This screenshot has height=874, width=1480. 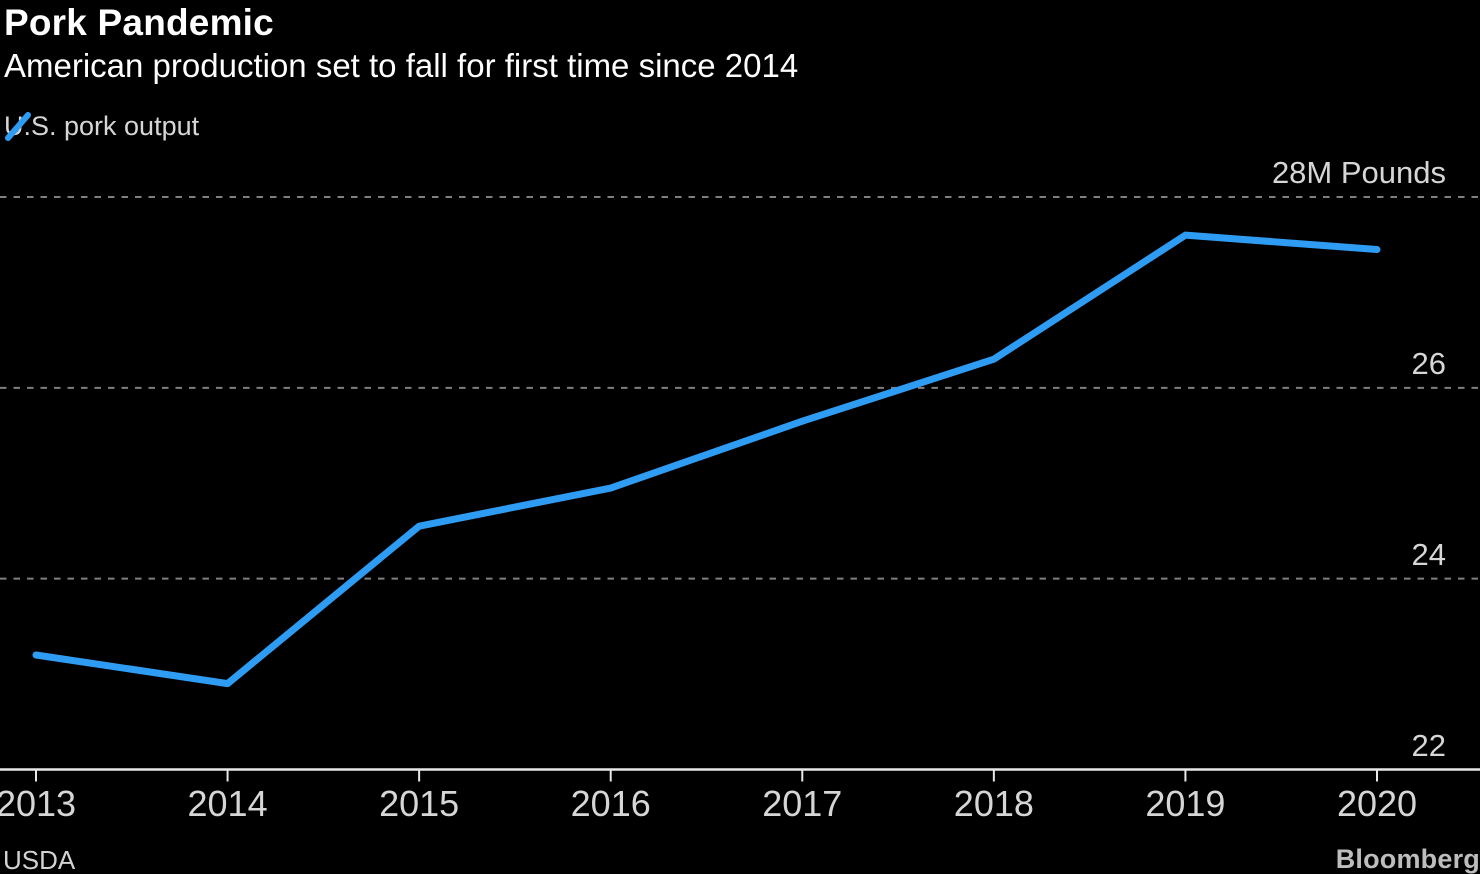 What do you see at coordinates (1407, 859) in the screenshot?
I see `brand-logo: Bloomberg` at bounding box center [1407, 859].